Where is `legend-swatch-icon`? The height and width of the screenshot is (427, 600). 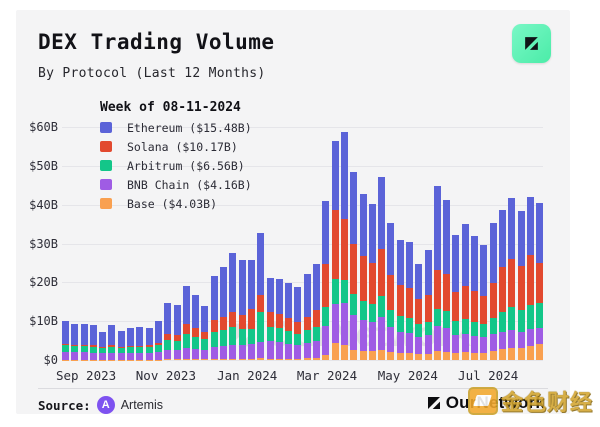
legend-swatch-icon is located at coordinates (106, 165).